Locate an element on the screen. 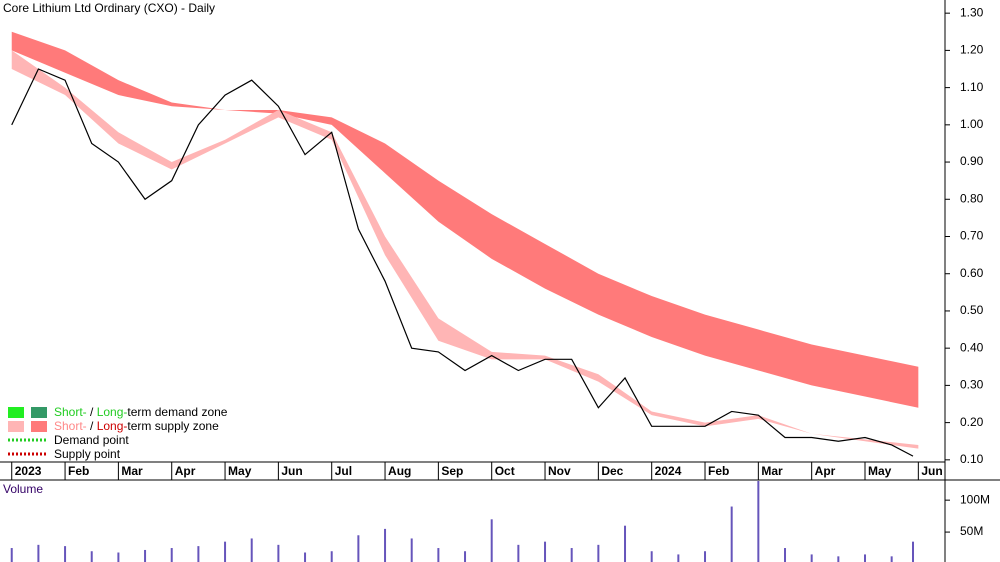 The image size is (1000, 562). volume-title: Volume is located at coordinates (23, 489).